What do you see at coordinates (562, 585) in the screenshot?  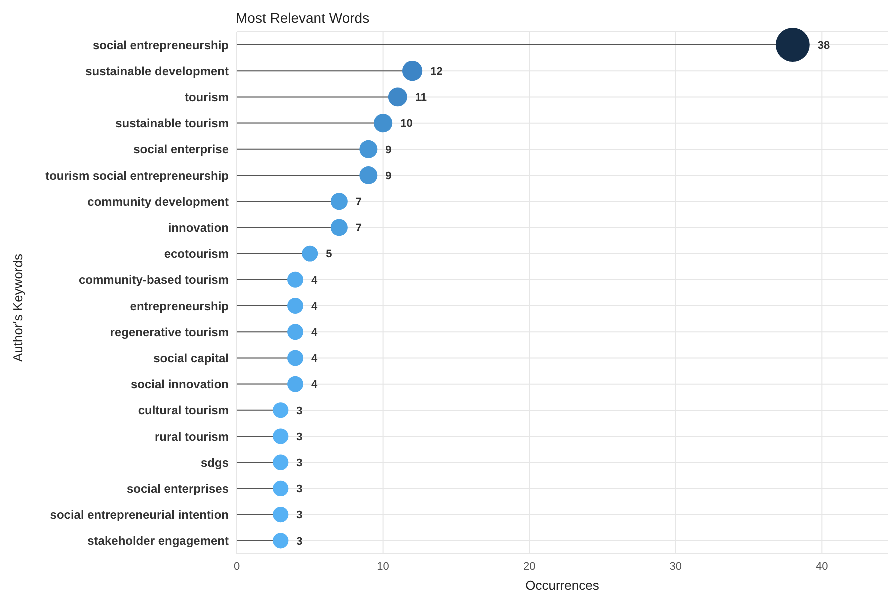 I see `x-axis-title: Occurrences` at bounding box center [562, 585].